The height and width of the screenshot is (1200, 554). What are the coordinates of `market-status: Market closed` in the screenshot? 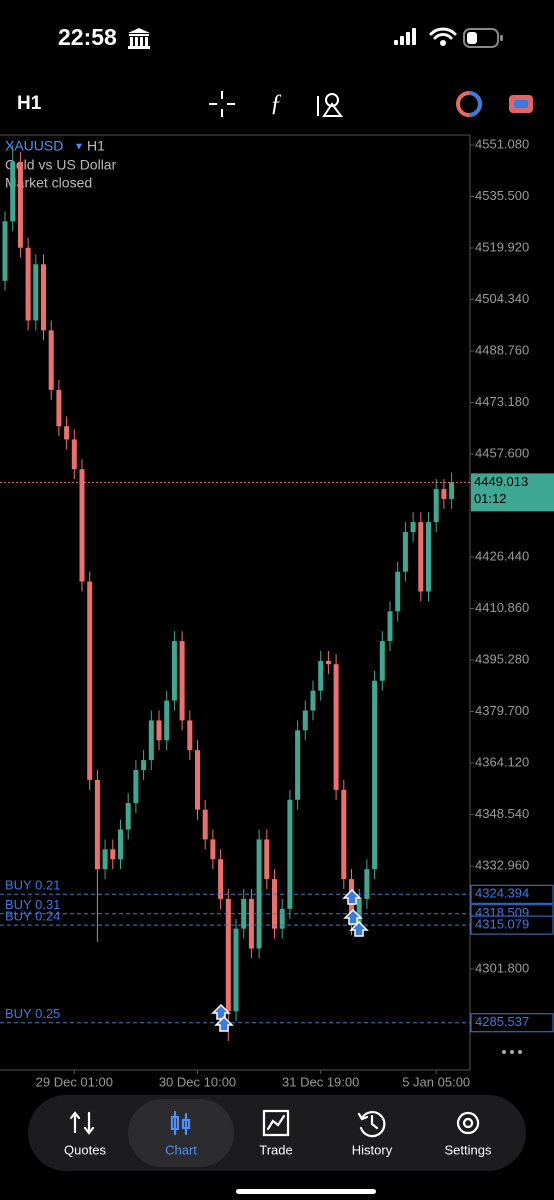 It's located at (48, 183).